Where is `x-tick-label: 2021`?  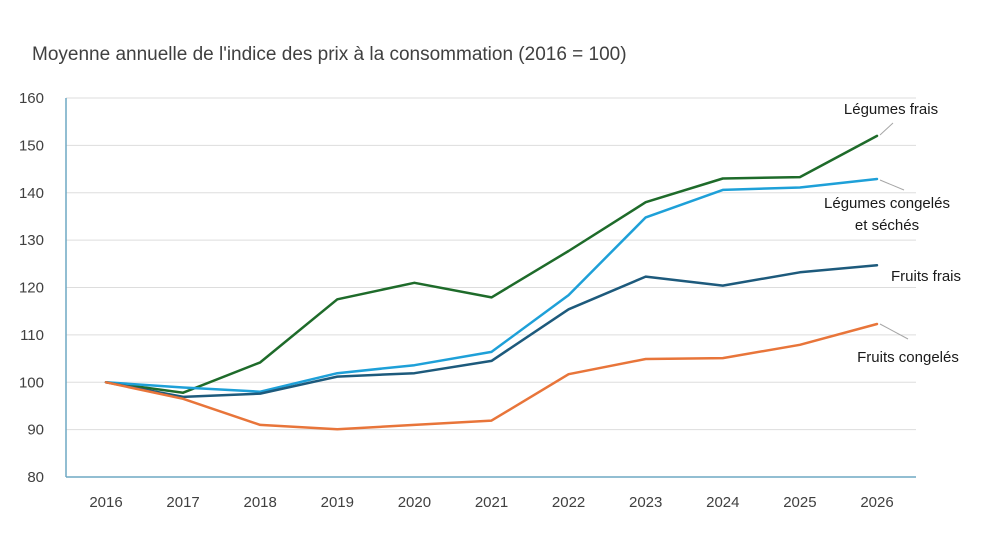 x-tick-label: 2021 is located at coordinates (491, 502).